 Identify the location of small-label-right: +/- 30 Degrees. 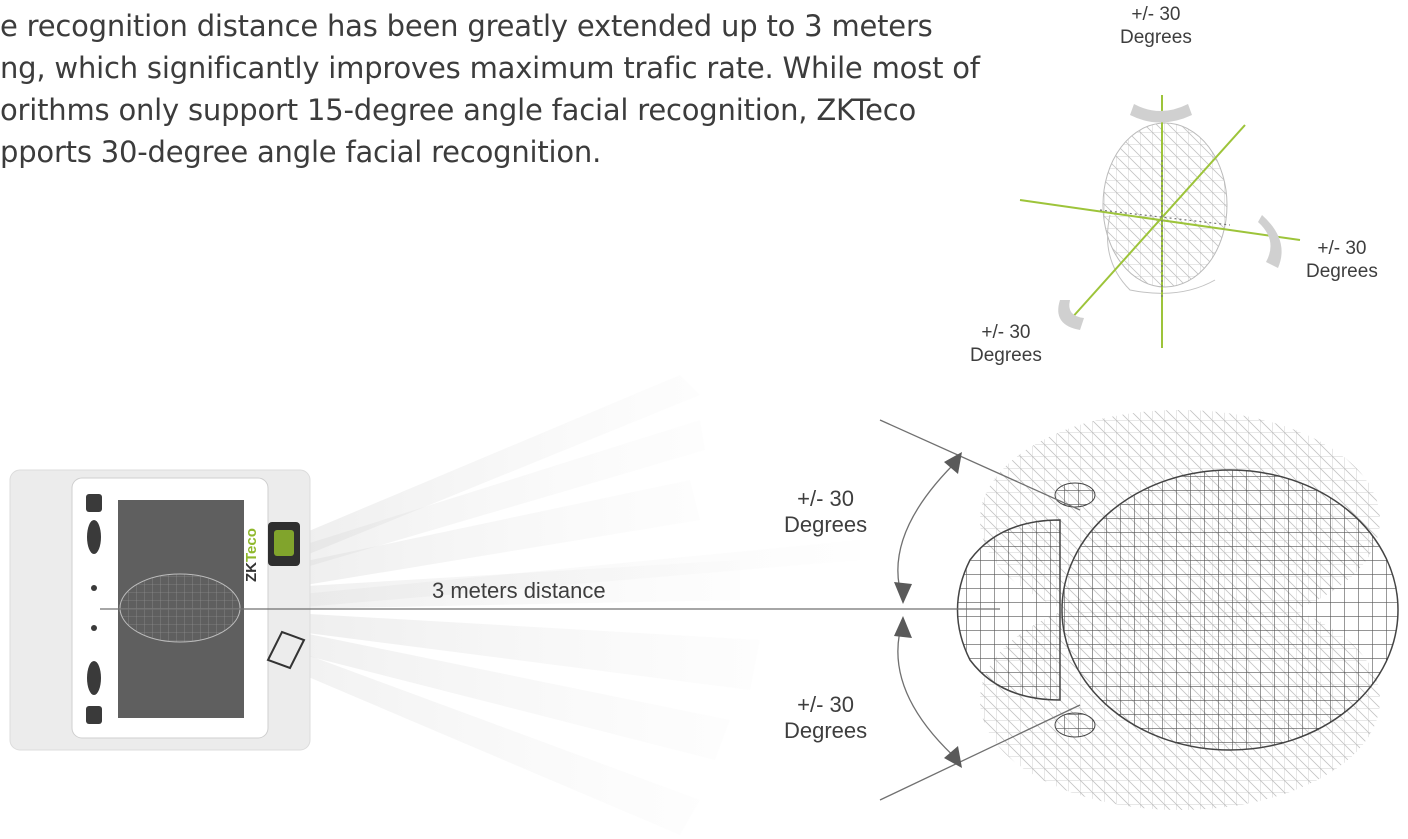
(1342, 260).